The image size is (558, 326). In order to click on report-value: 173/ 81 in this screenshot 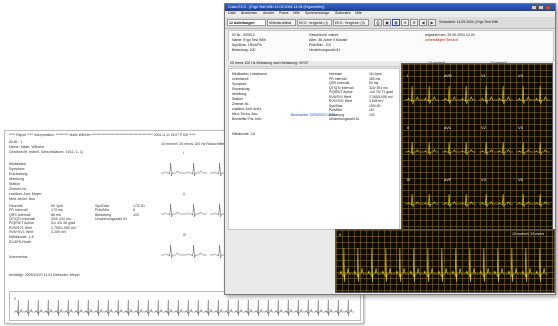, I will do `click(139, 206)`.